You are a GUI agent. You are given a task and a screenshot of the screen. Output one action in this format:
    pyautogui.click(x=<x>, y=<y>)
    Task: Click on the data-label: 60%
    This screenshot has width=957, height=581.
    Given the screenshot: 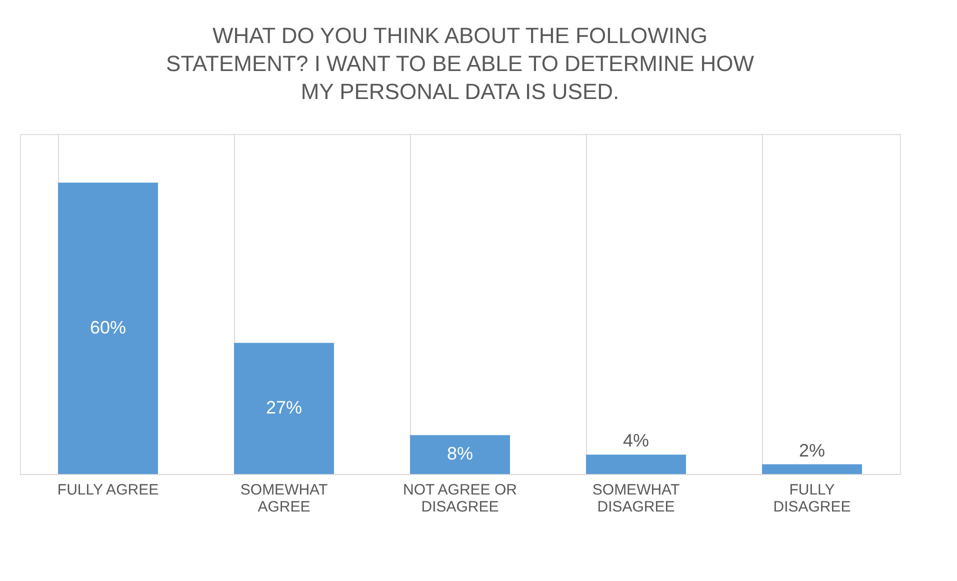 What is the action you would take?
    pyautogui.click(x=108, y=327)
    